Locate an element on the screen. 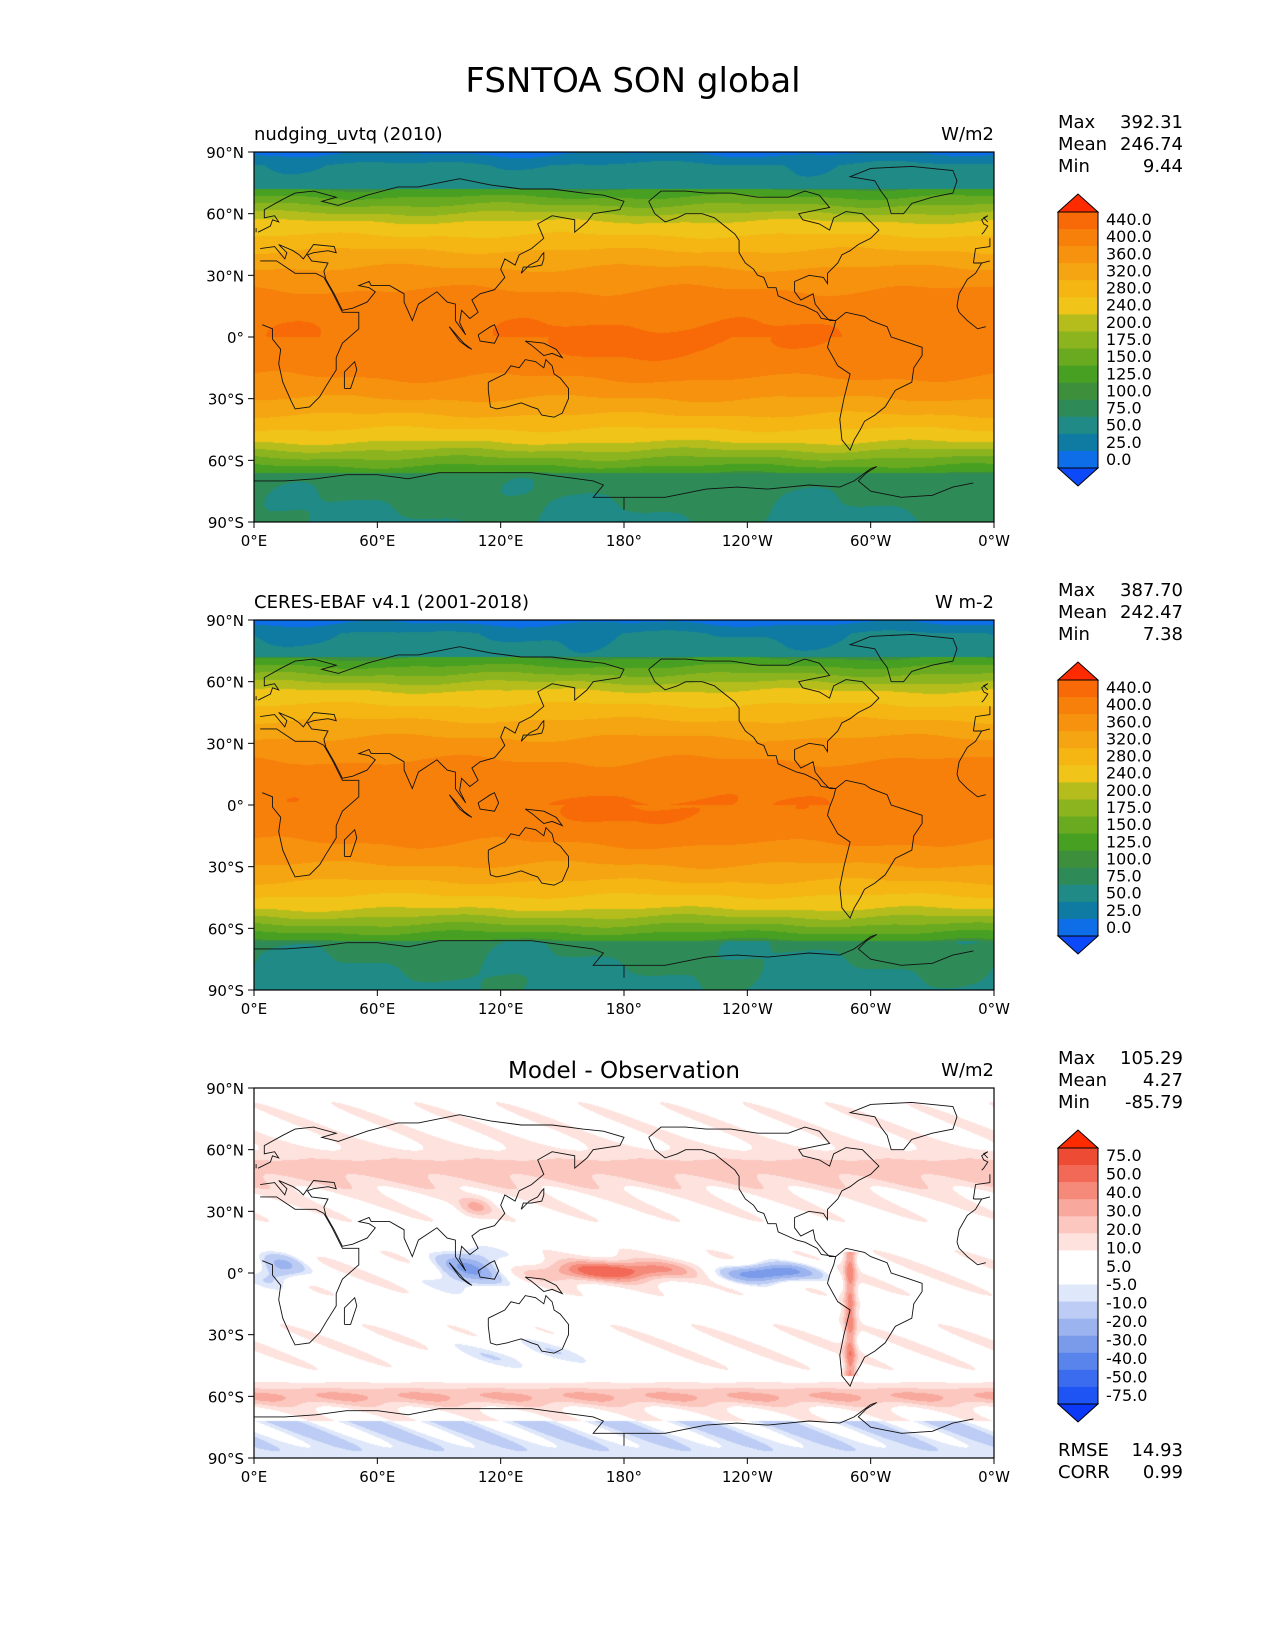  colorbar-label: -50.0 is located at coordinates (1126, 1377).